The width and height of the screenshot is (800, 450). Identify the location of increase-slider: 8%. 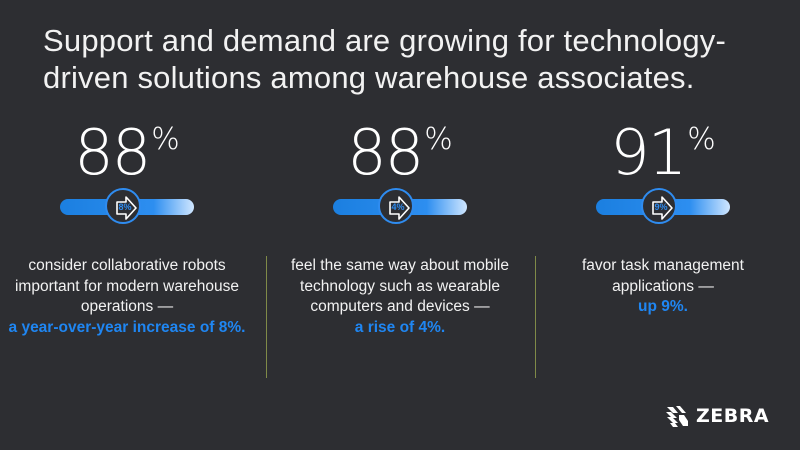
(127, 206).